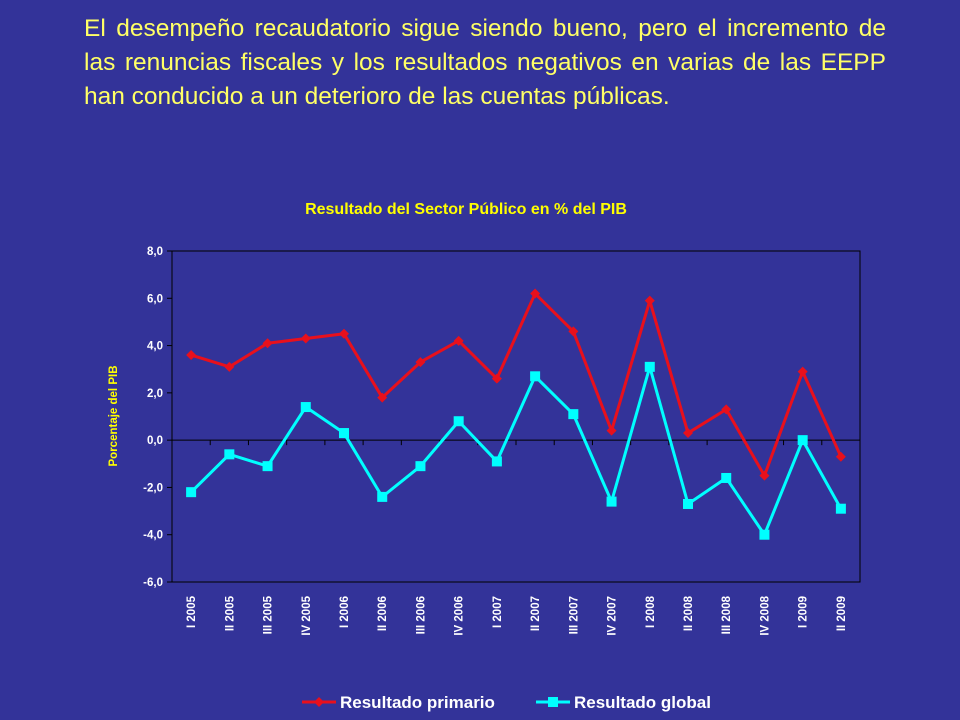  I want to click on y-tick-label: 4,0, so click(155, 347).